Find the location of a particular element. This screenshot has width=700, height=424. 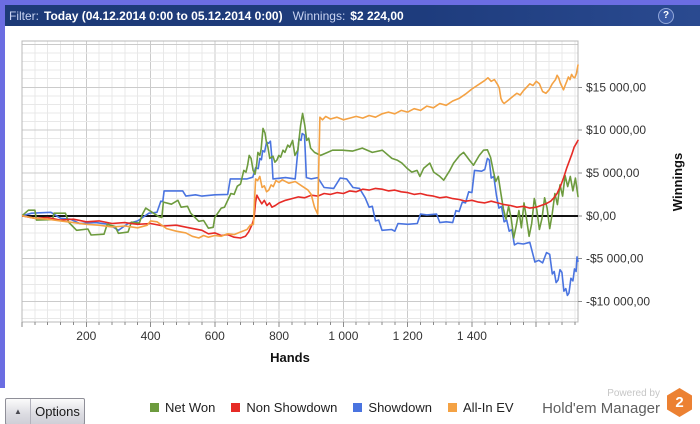

legend-item-all-in-ev: All-In EV is located at coordinates (481, 407).